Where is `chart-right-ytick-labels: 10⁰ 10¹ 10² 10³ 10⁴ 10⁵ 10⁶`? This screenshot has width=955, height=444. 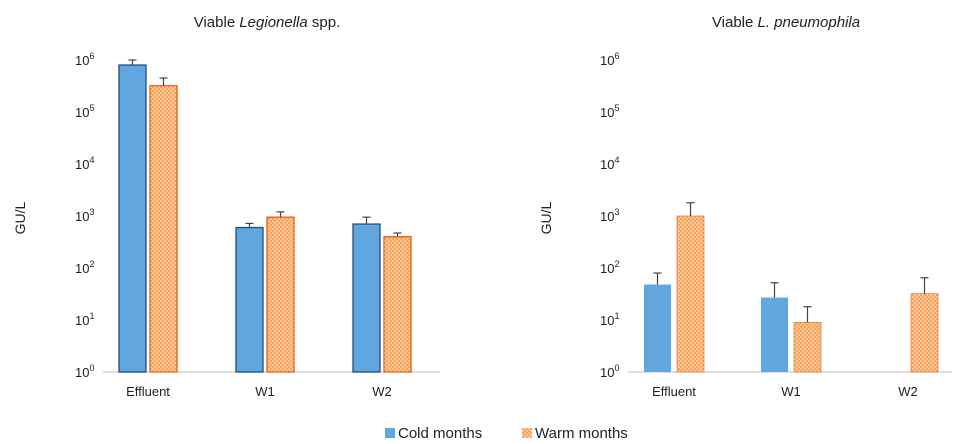 chart-right-ytick-labels: 10⁰ 10¹ 10² 10³ 10⁴ 10⁵ 10⁶ is located at coordinates (609, 215).